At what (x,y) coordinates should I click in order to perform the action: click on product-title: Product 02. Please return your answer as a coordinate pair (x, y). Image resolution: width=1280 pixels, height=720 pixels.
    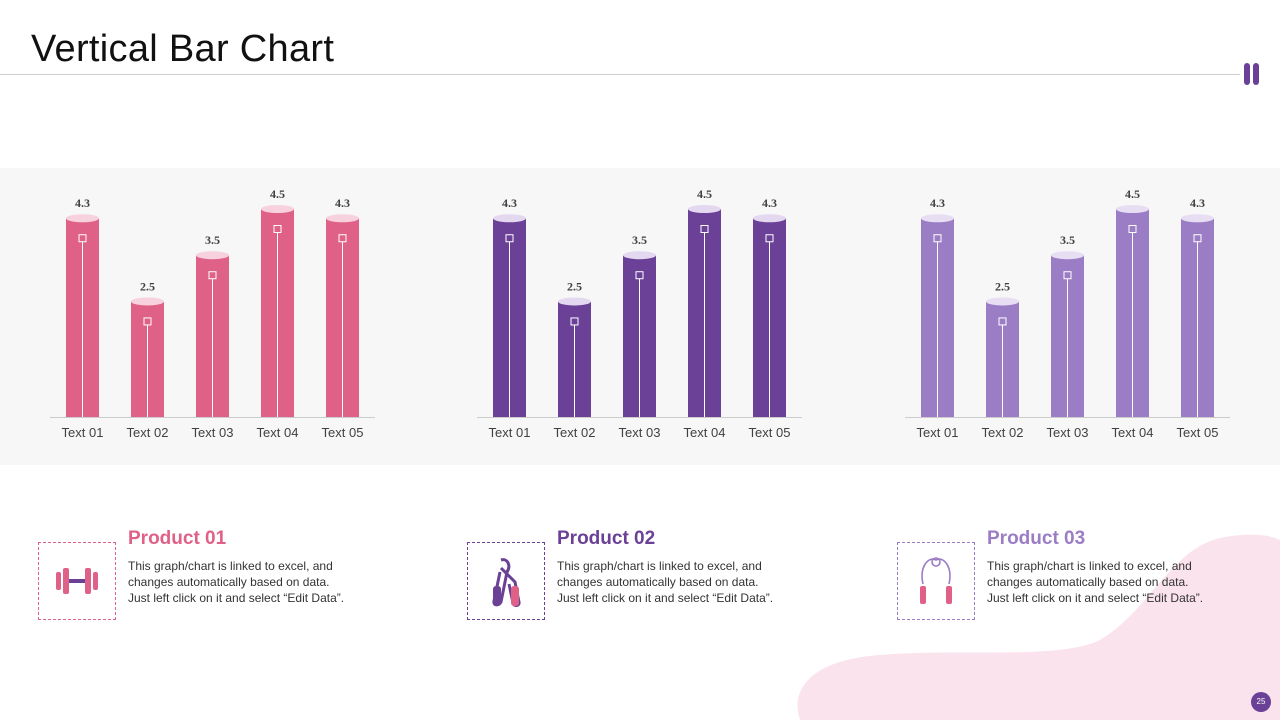
    Looking at the image, I should click on (606, 538).